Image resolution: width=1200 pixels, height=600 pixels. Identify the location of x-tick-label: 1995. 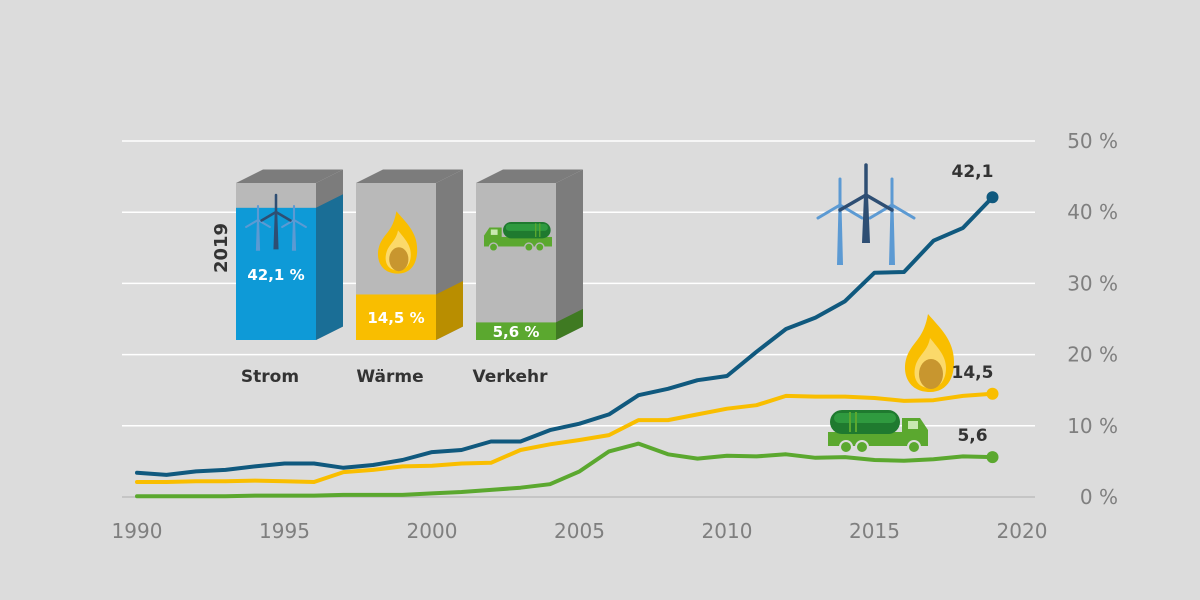
(284, 531).